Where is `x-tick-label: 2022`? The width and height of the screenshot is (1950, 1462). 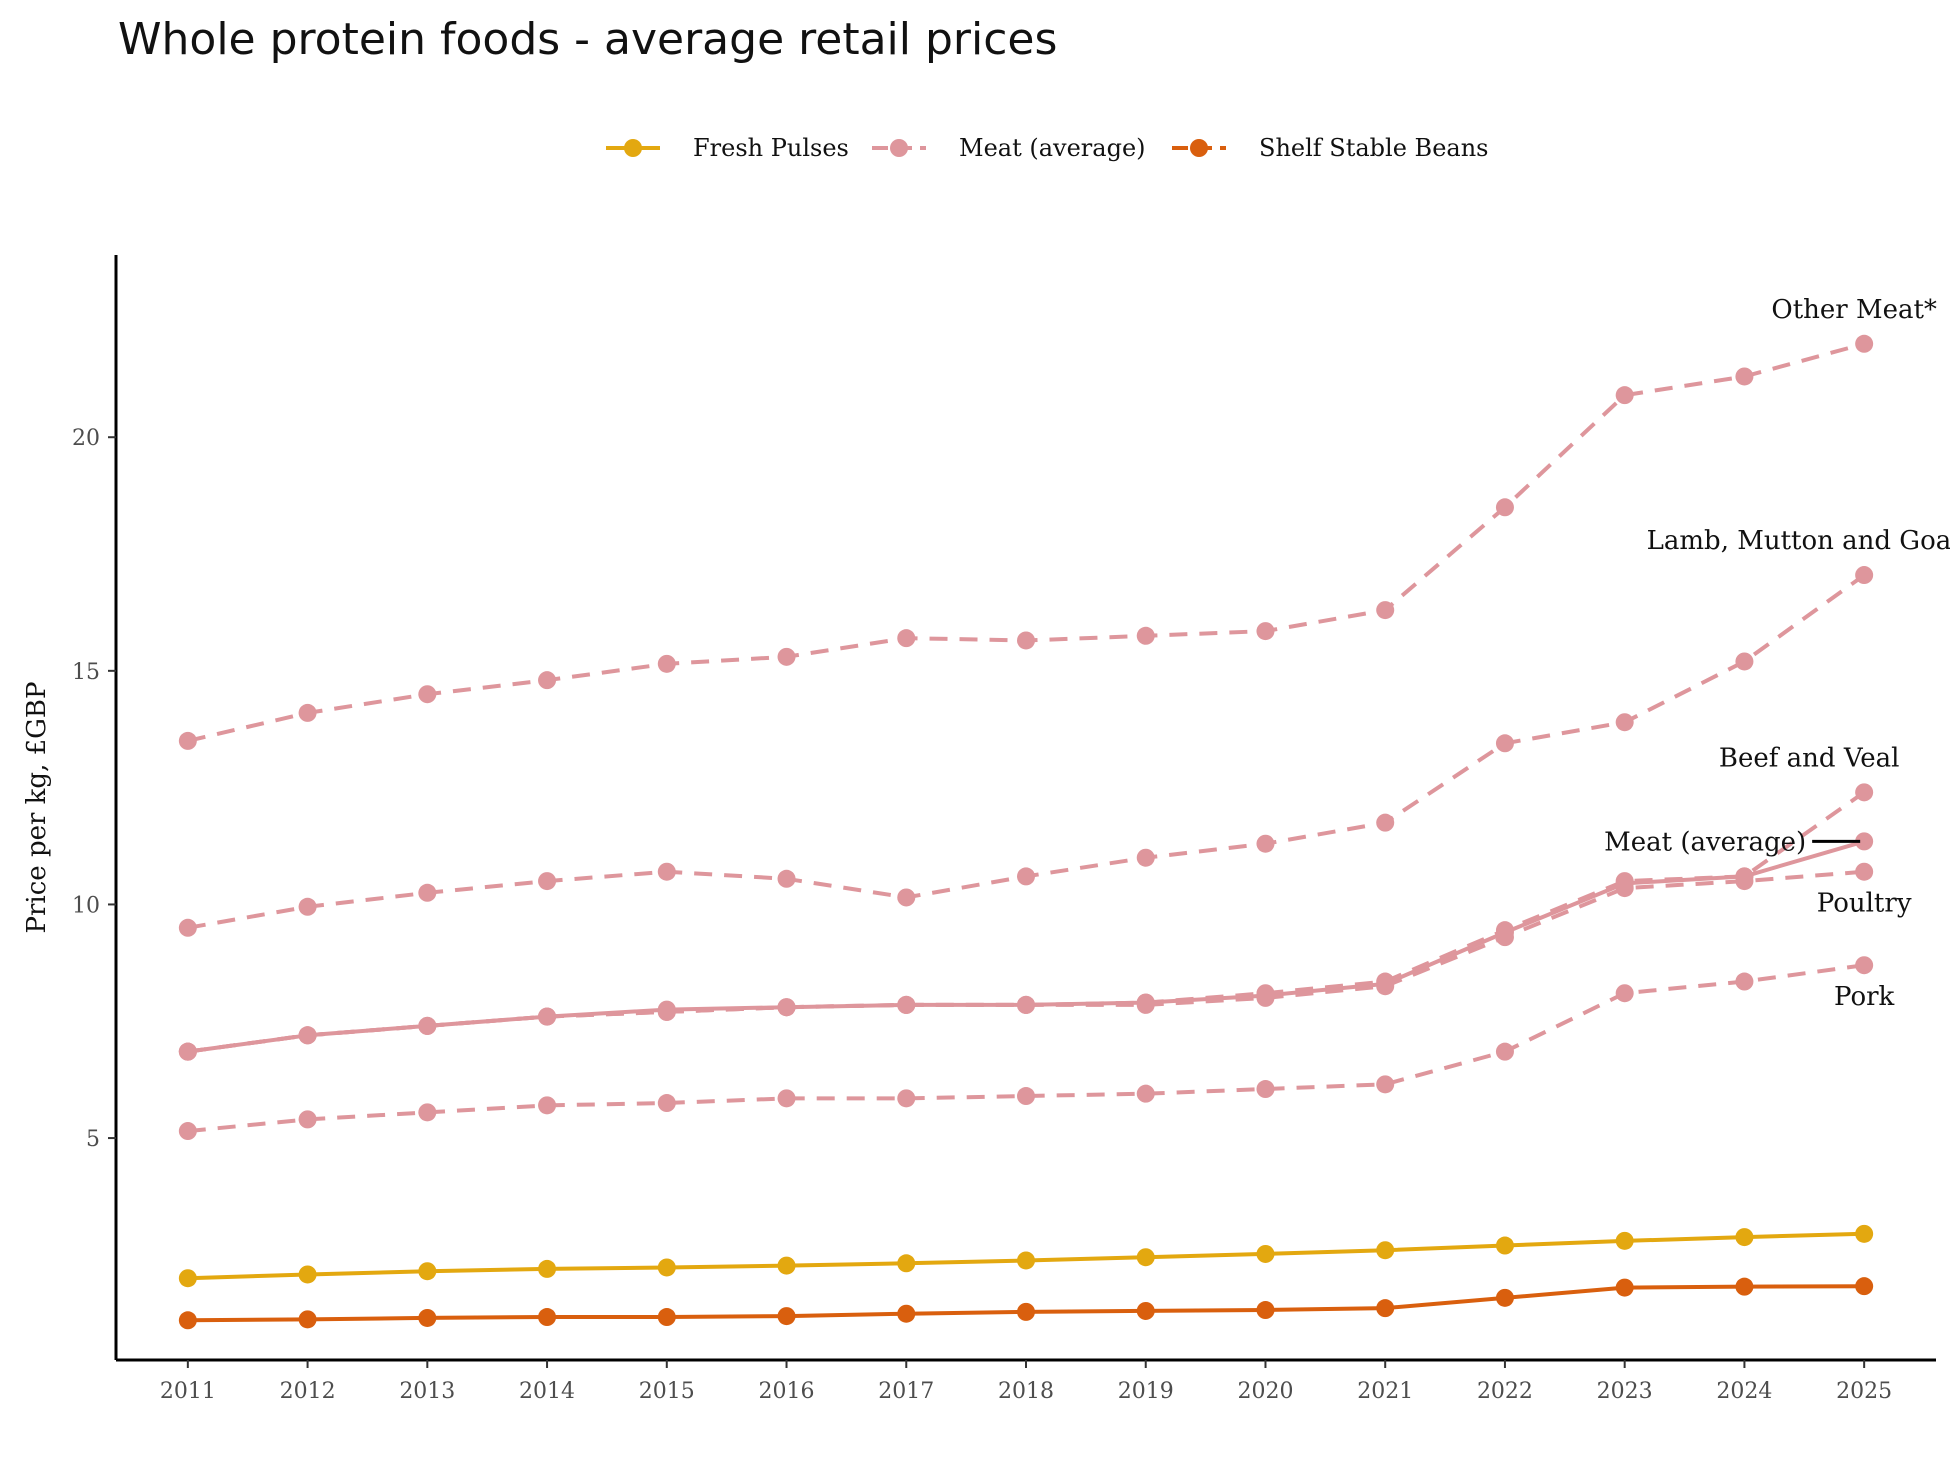 x-tick-label: 2022 is located at coordinates (1505, 1391).